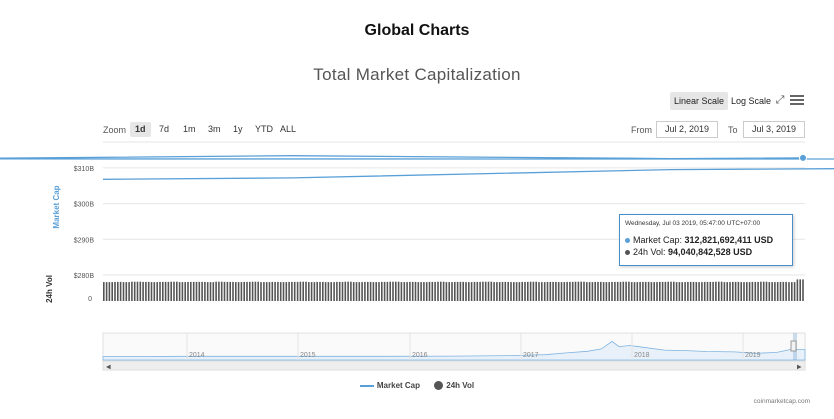  What do you see at coordinates (439, 386) in the screenshot?
I see `dot-icon` at bounding box center [439, 386].